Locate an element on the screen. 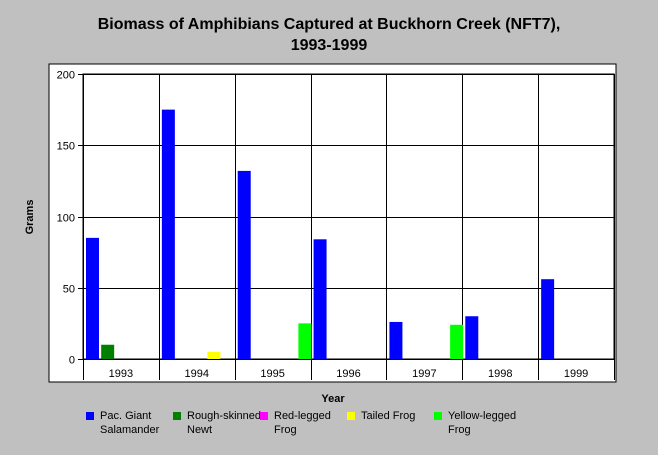 The height and width of the screenshot is (455, 658). x-tick-label: 1993 is located at coordinates (121, 374).